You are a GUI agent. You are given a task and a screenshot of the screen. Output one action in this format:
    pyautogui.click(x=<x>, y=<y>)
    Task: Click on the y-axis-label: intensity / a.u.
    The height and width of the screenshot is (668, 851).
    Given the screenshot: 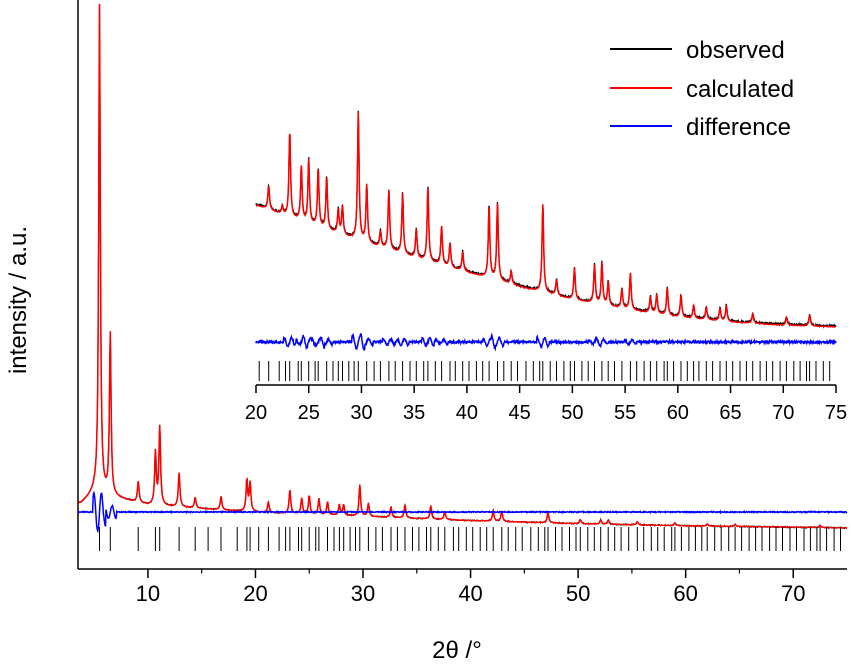 What is the action you would take?
    pyautogui.click(x=18, y=300)
    